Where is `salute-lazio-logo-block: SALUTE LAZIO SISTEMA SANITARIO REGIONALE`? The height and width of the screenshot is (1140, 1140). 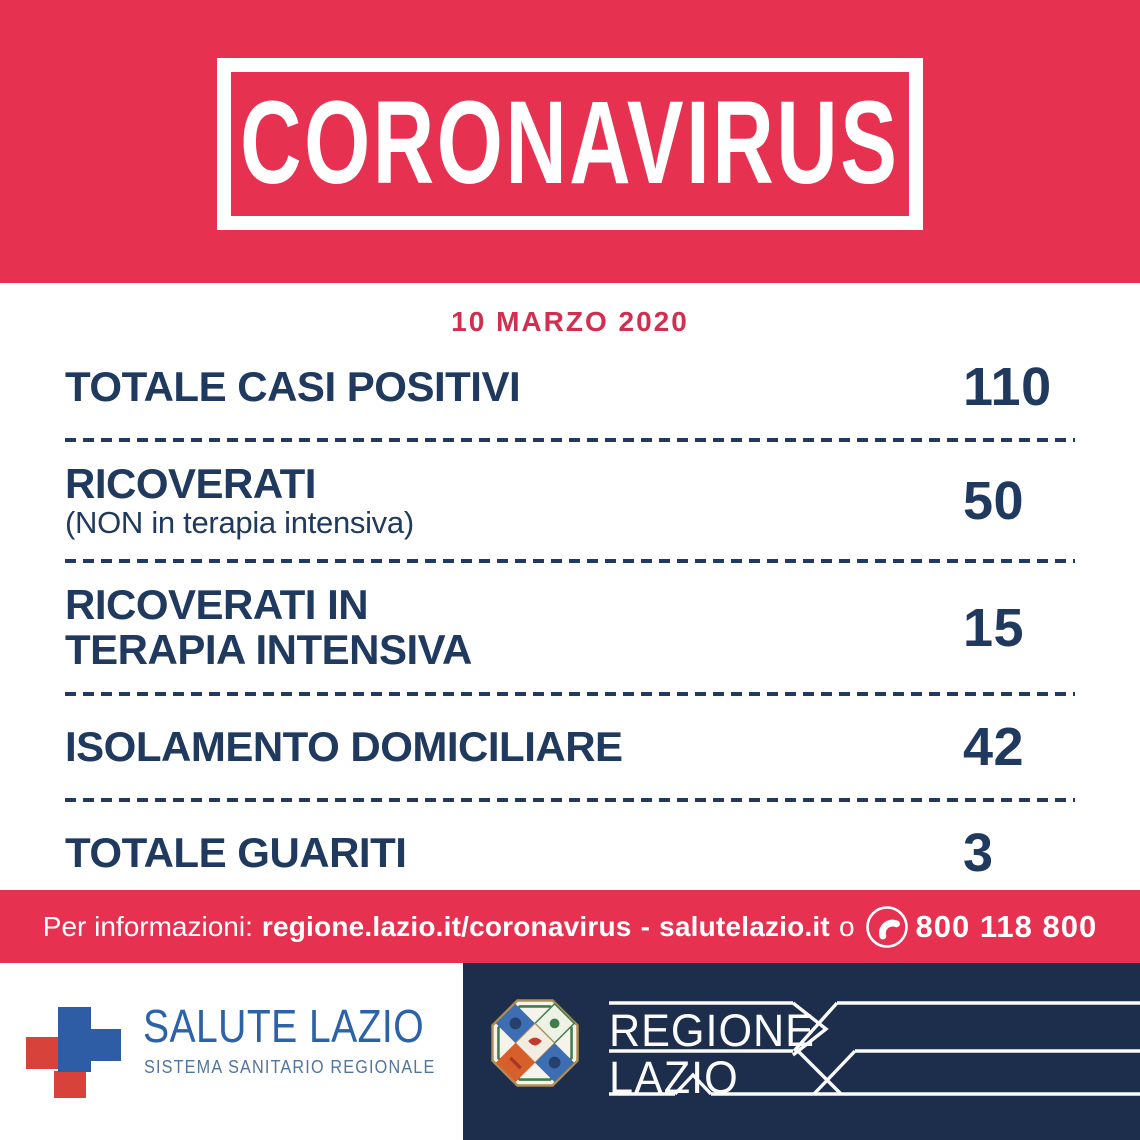 salute-lazio-logo-block: SALUTE LAZIO SISTEMA SANITARIO REGIONALE is located at coordinates (231, 1051).